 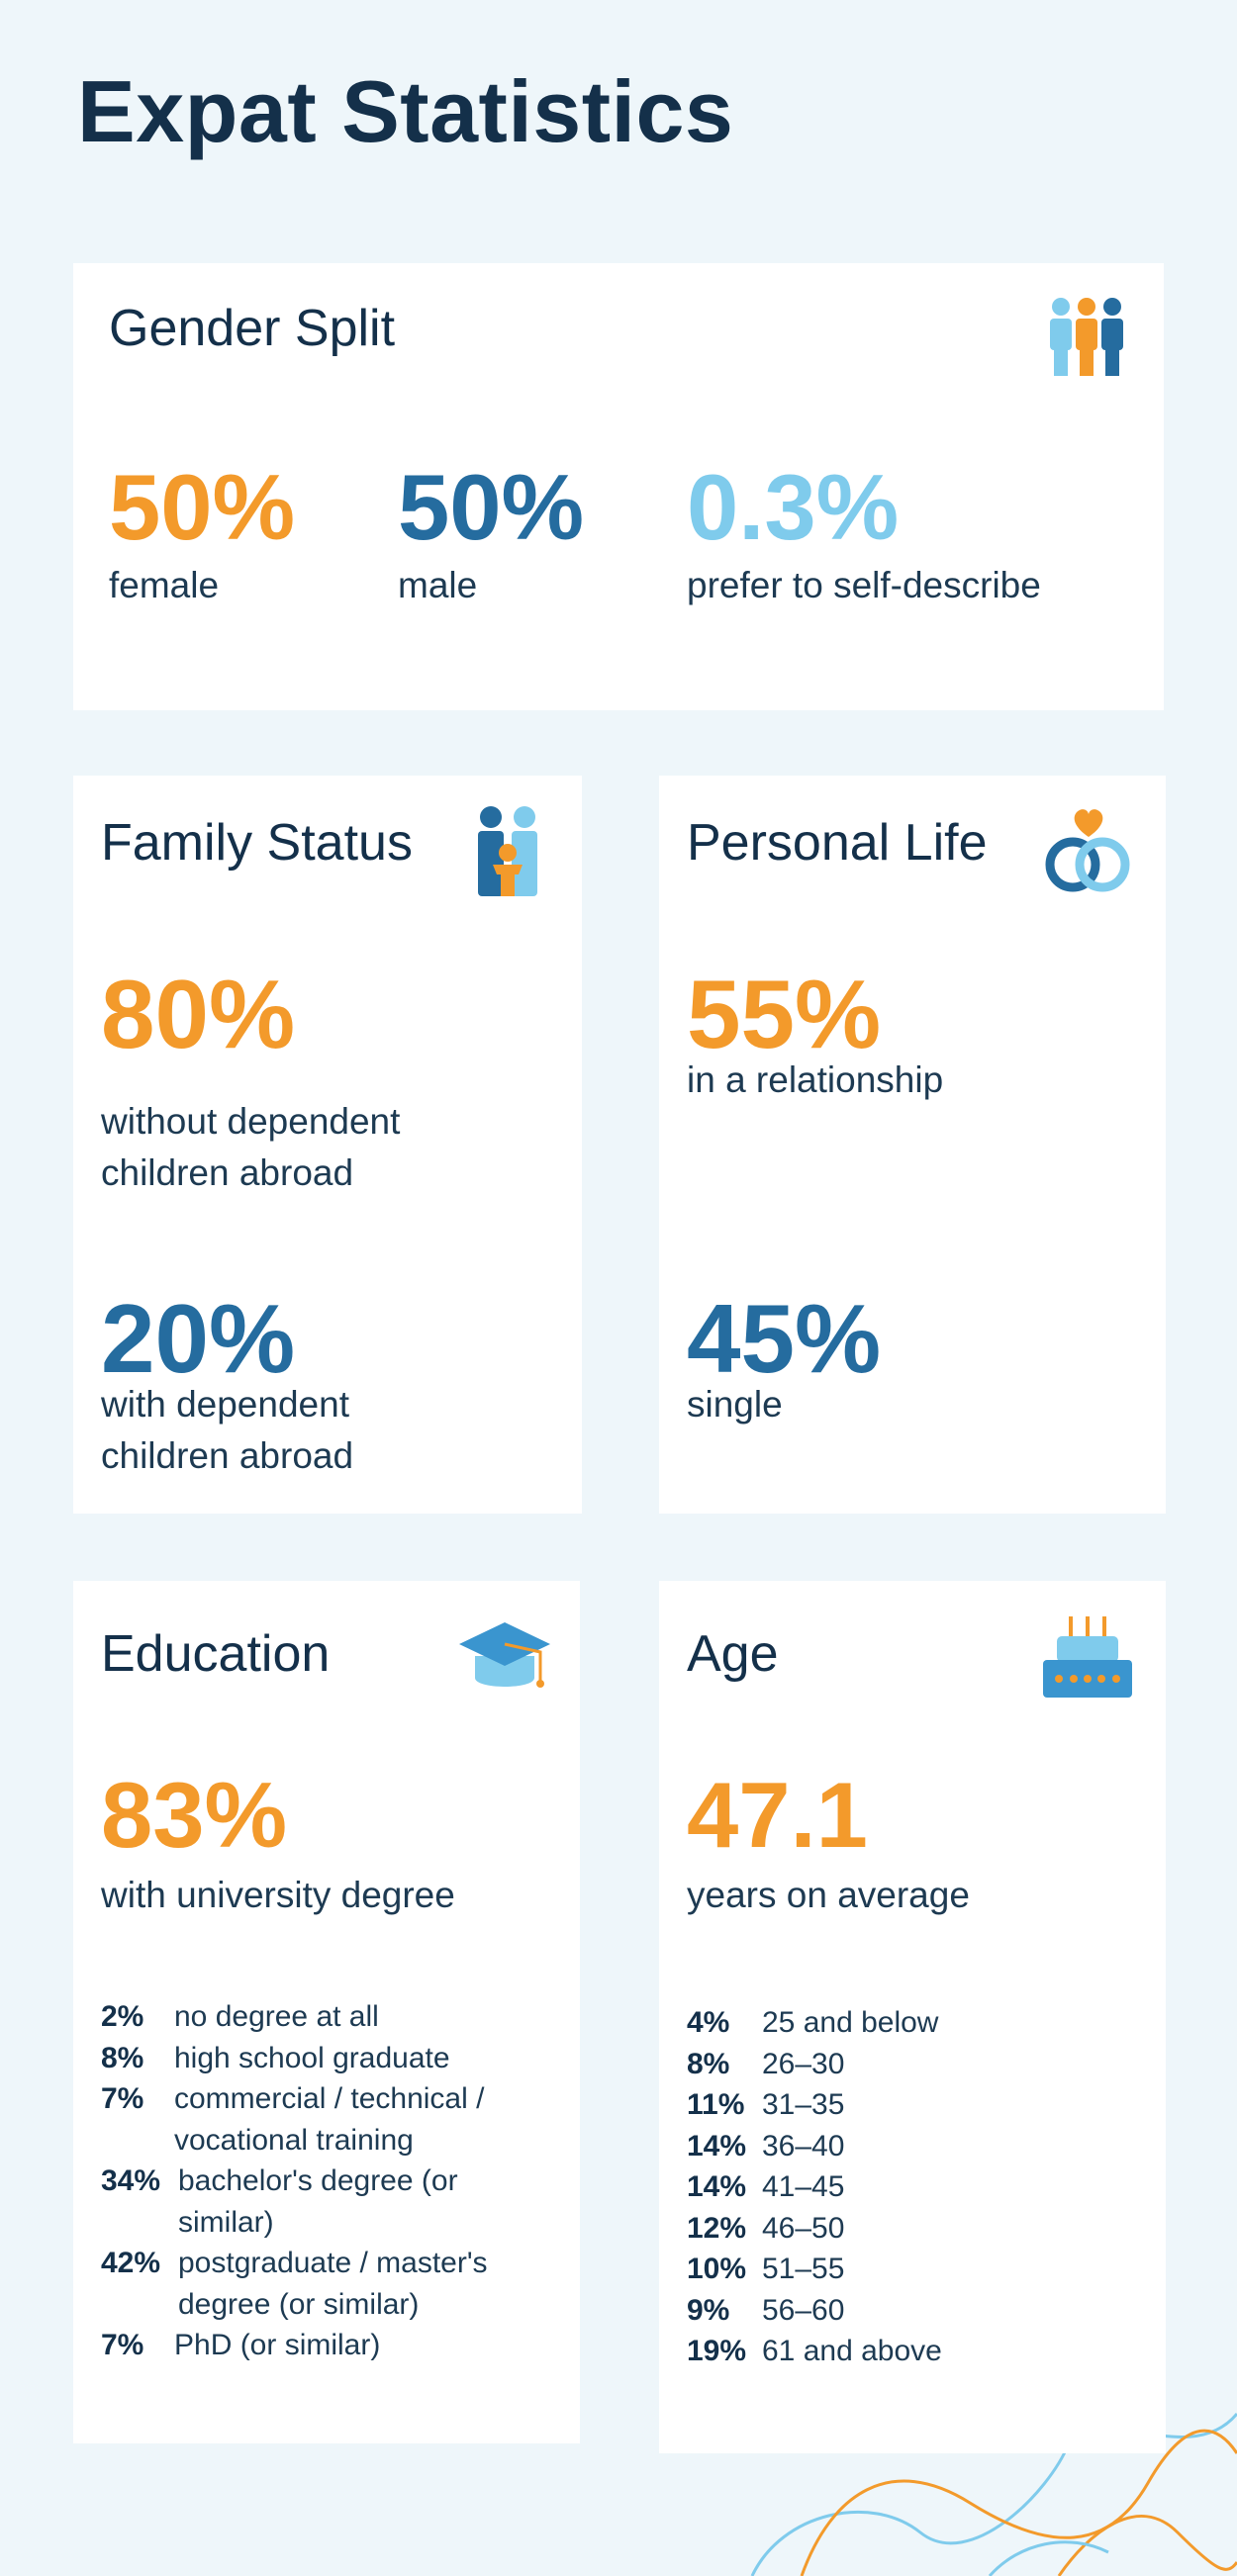 I want to click on list-item: 14% 41–45, so click(x=915, y=2187).